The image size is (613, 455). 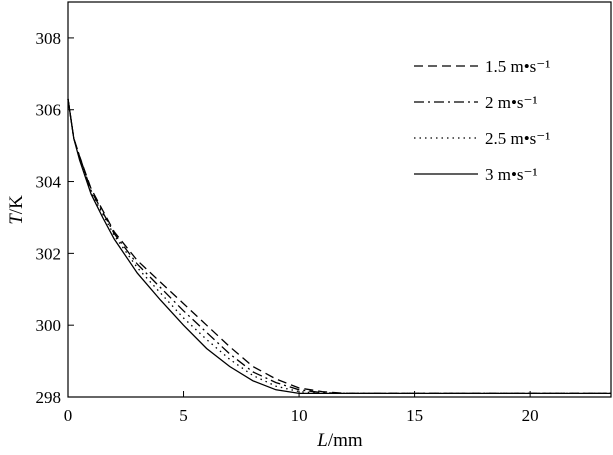 I want to click on y-tick-label: 308, so click(x=49, y=38).